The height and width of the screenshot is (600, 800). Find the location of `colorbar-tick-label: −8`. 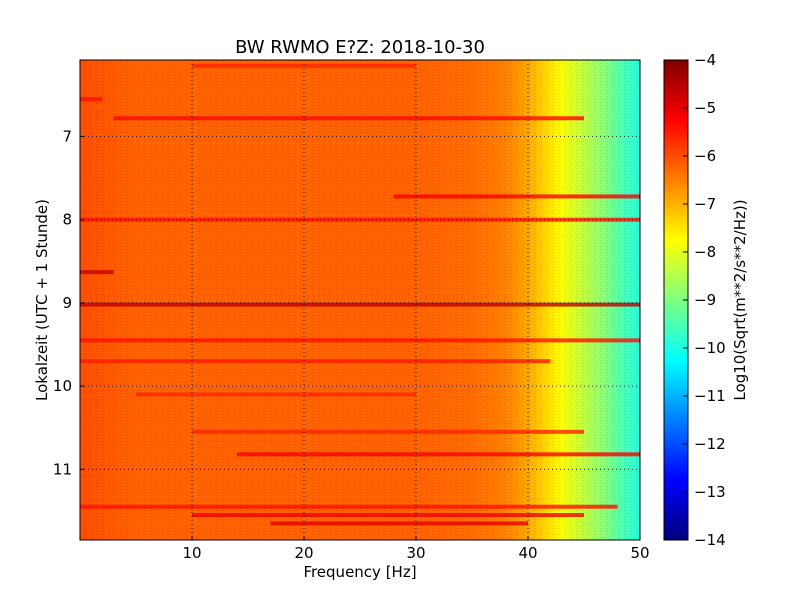

colorbar-tick-label: −8 is located at coordinates (705, 252).